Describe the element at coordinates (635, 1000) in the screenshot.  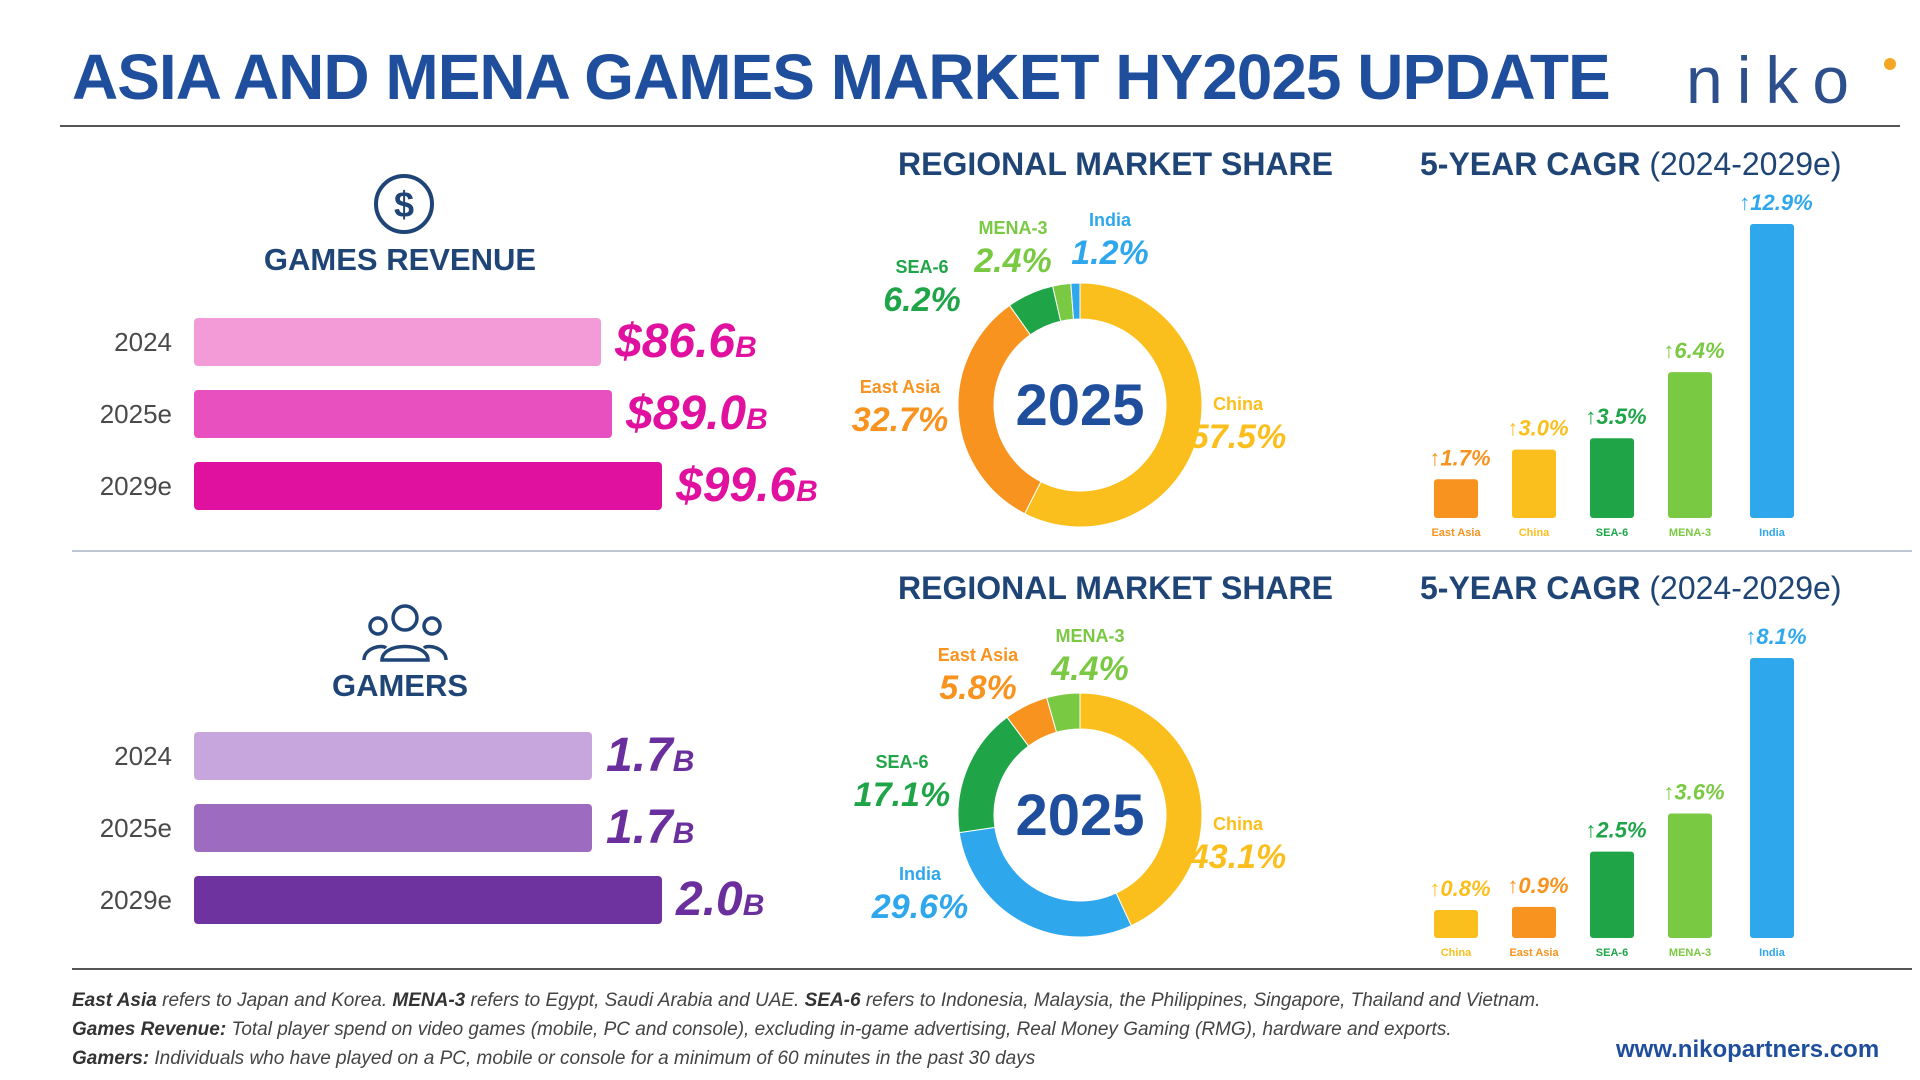
I see `footnote-text: refers to Egypt, Saudi Arabia and UAE.` at that location.